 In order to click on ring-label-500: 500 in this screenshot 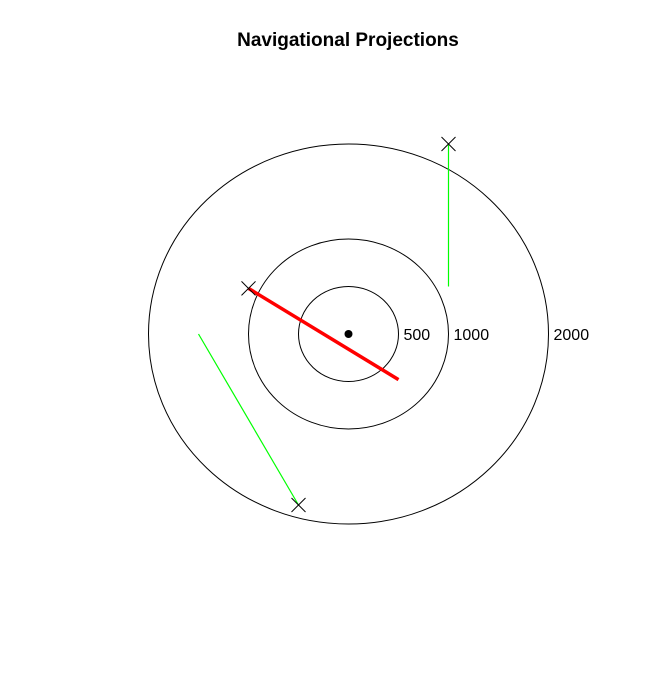, I will do `click(417, 335)`.